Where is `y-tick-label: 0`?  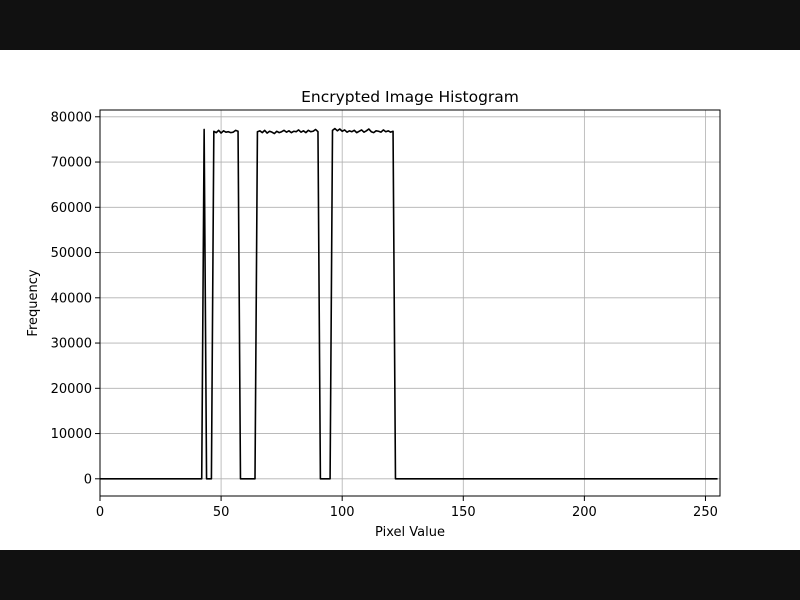
y-tick-label: 0 is located at coordinates (88, 479).